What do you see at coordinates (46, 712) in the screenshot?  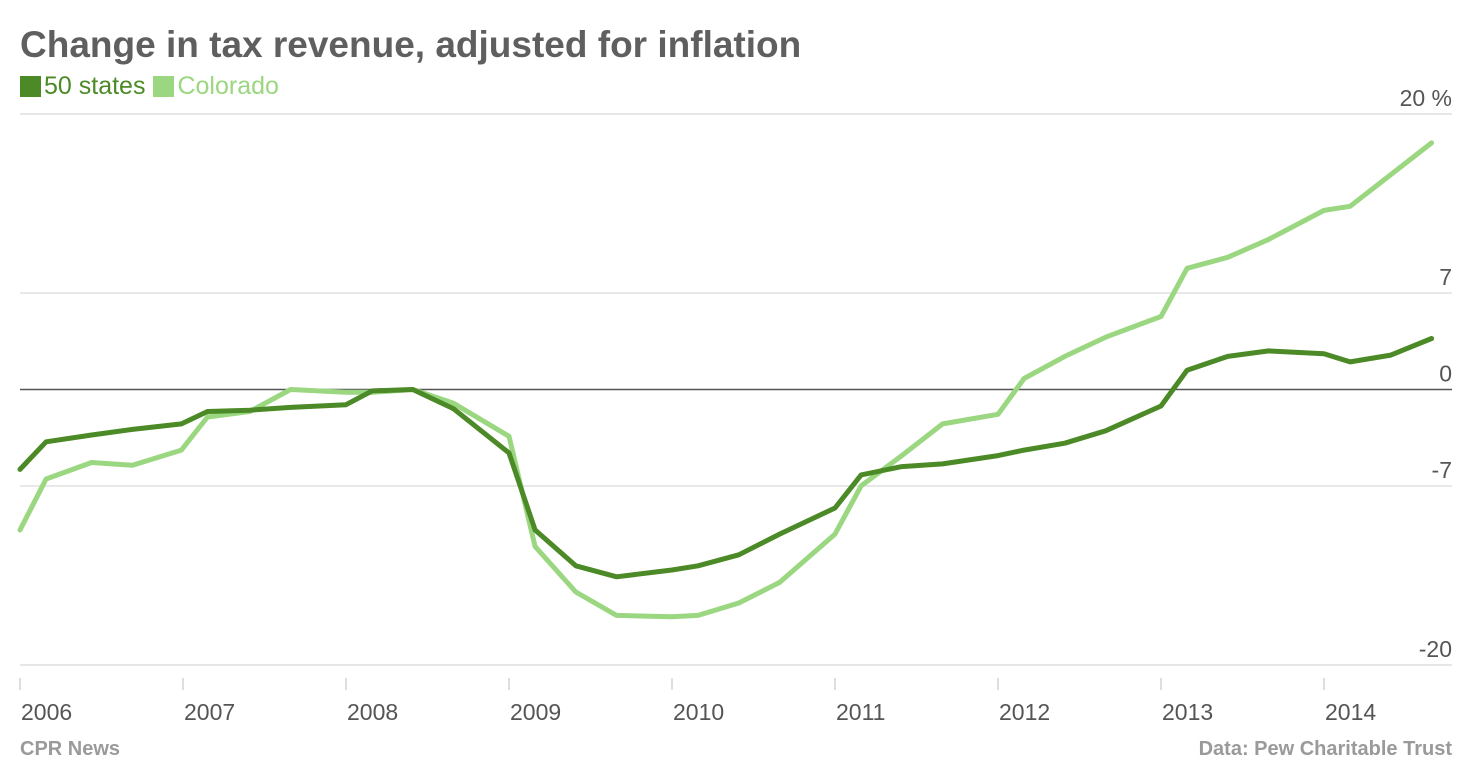 I see `x-tick-label: 2006` at bounding box center [46, 712].